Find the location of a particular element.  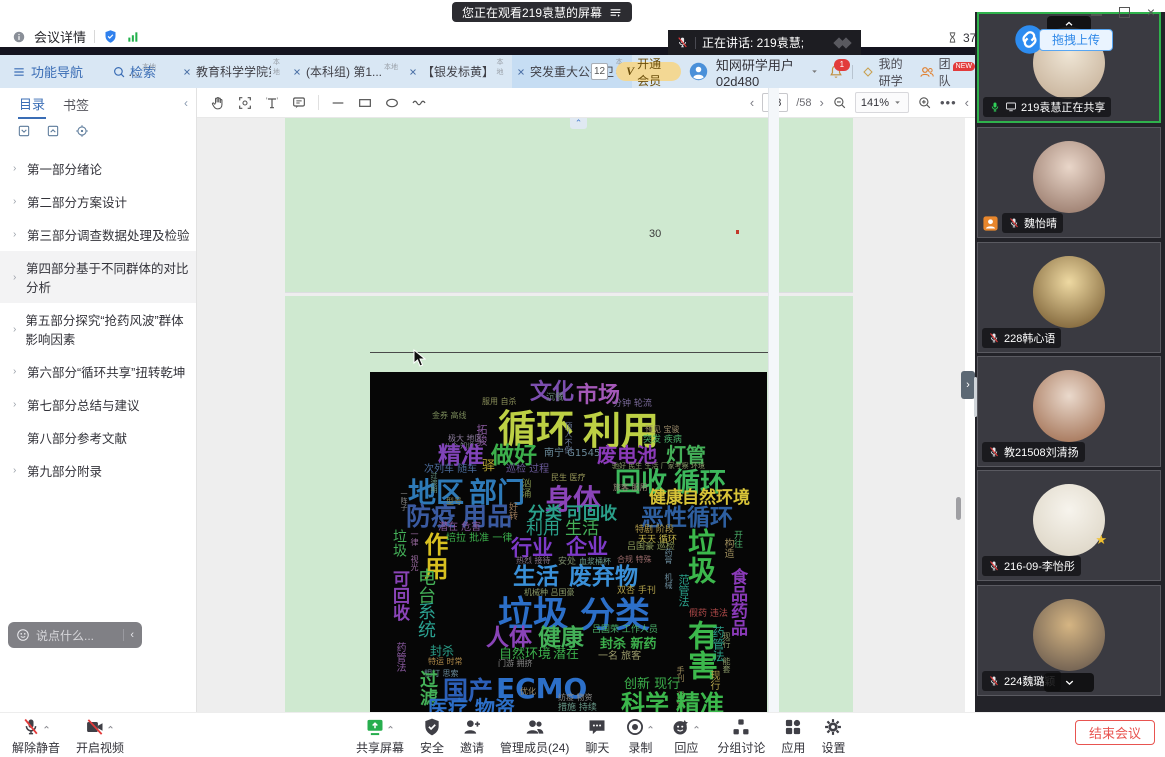

document-tab: (本科组) 第1... 本地 is located at coordinates (346, 71).